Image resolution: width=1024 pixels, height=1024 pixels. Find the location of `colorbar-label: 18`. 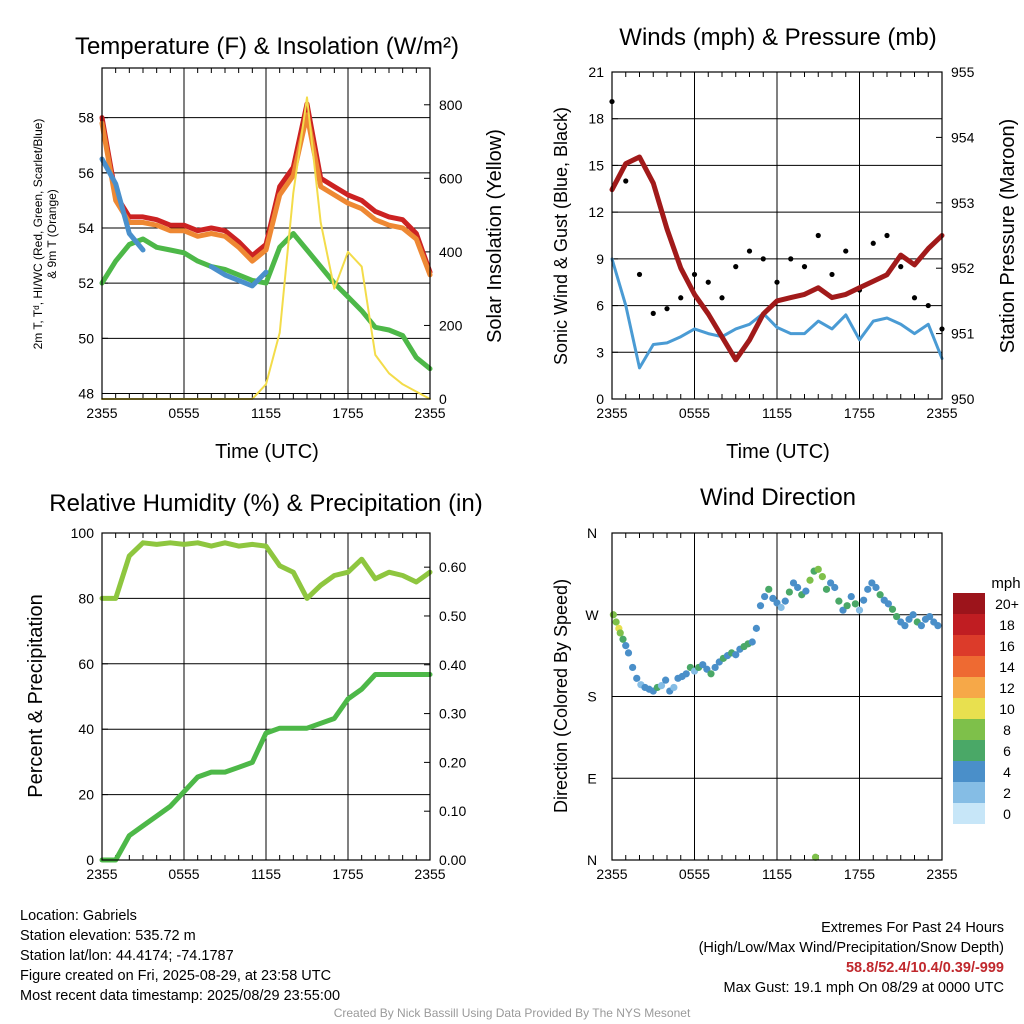

colorbar-label: 18 is located at coordinates (1007, 625).